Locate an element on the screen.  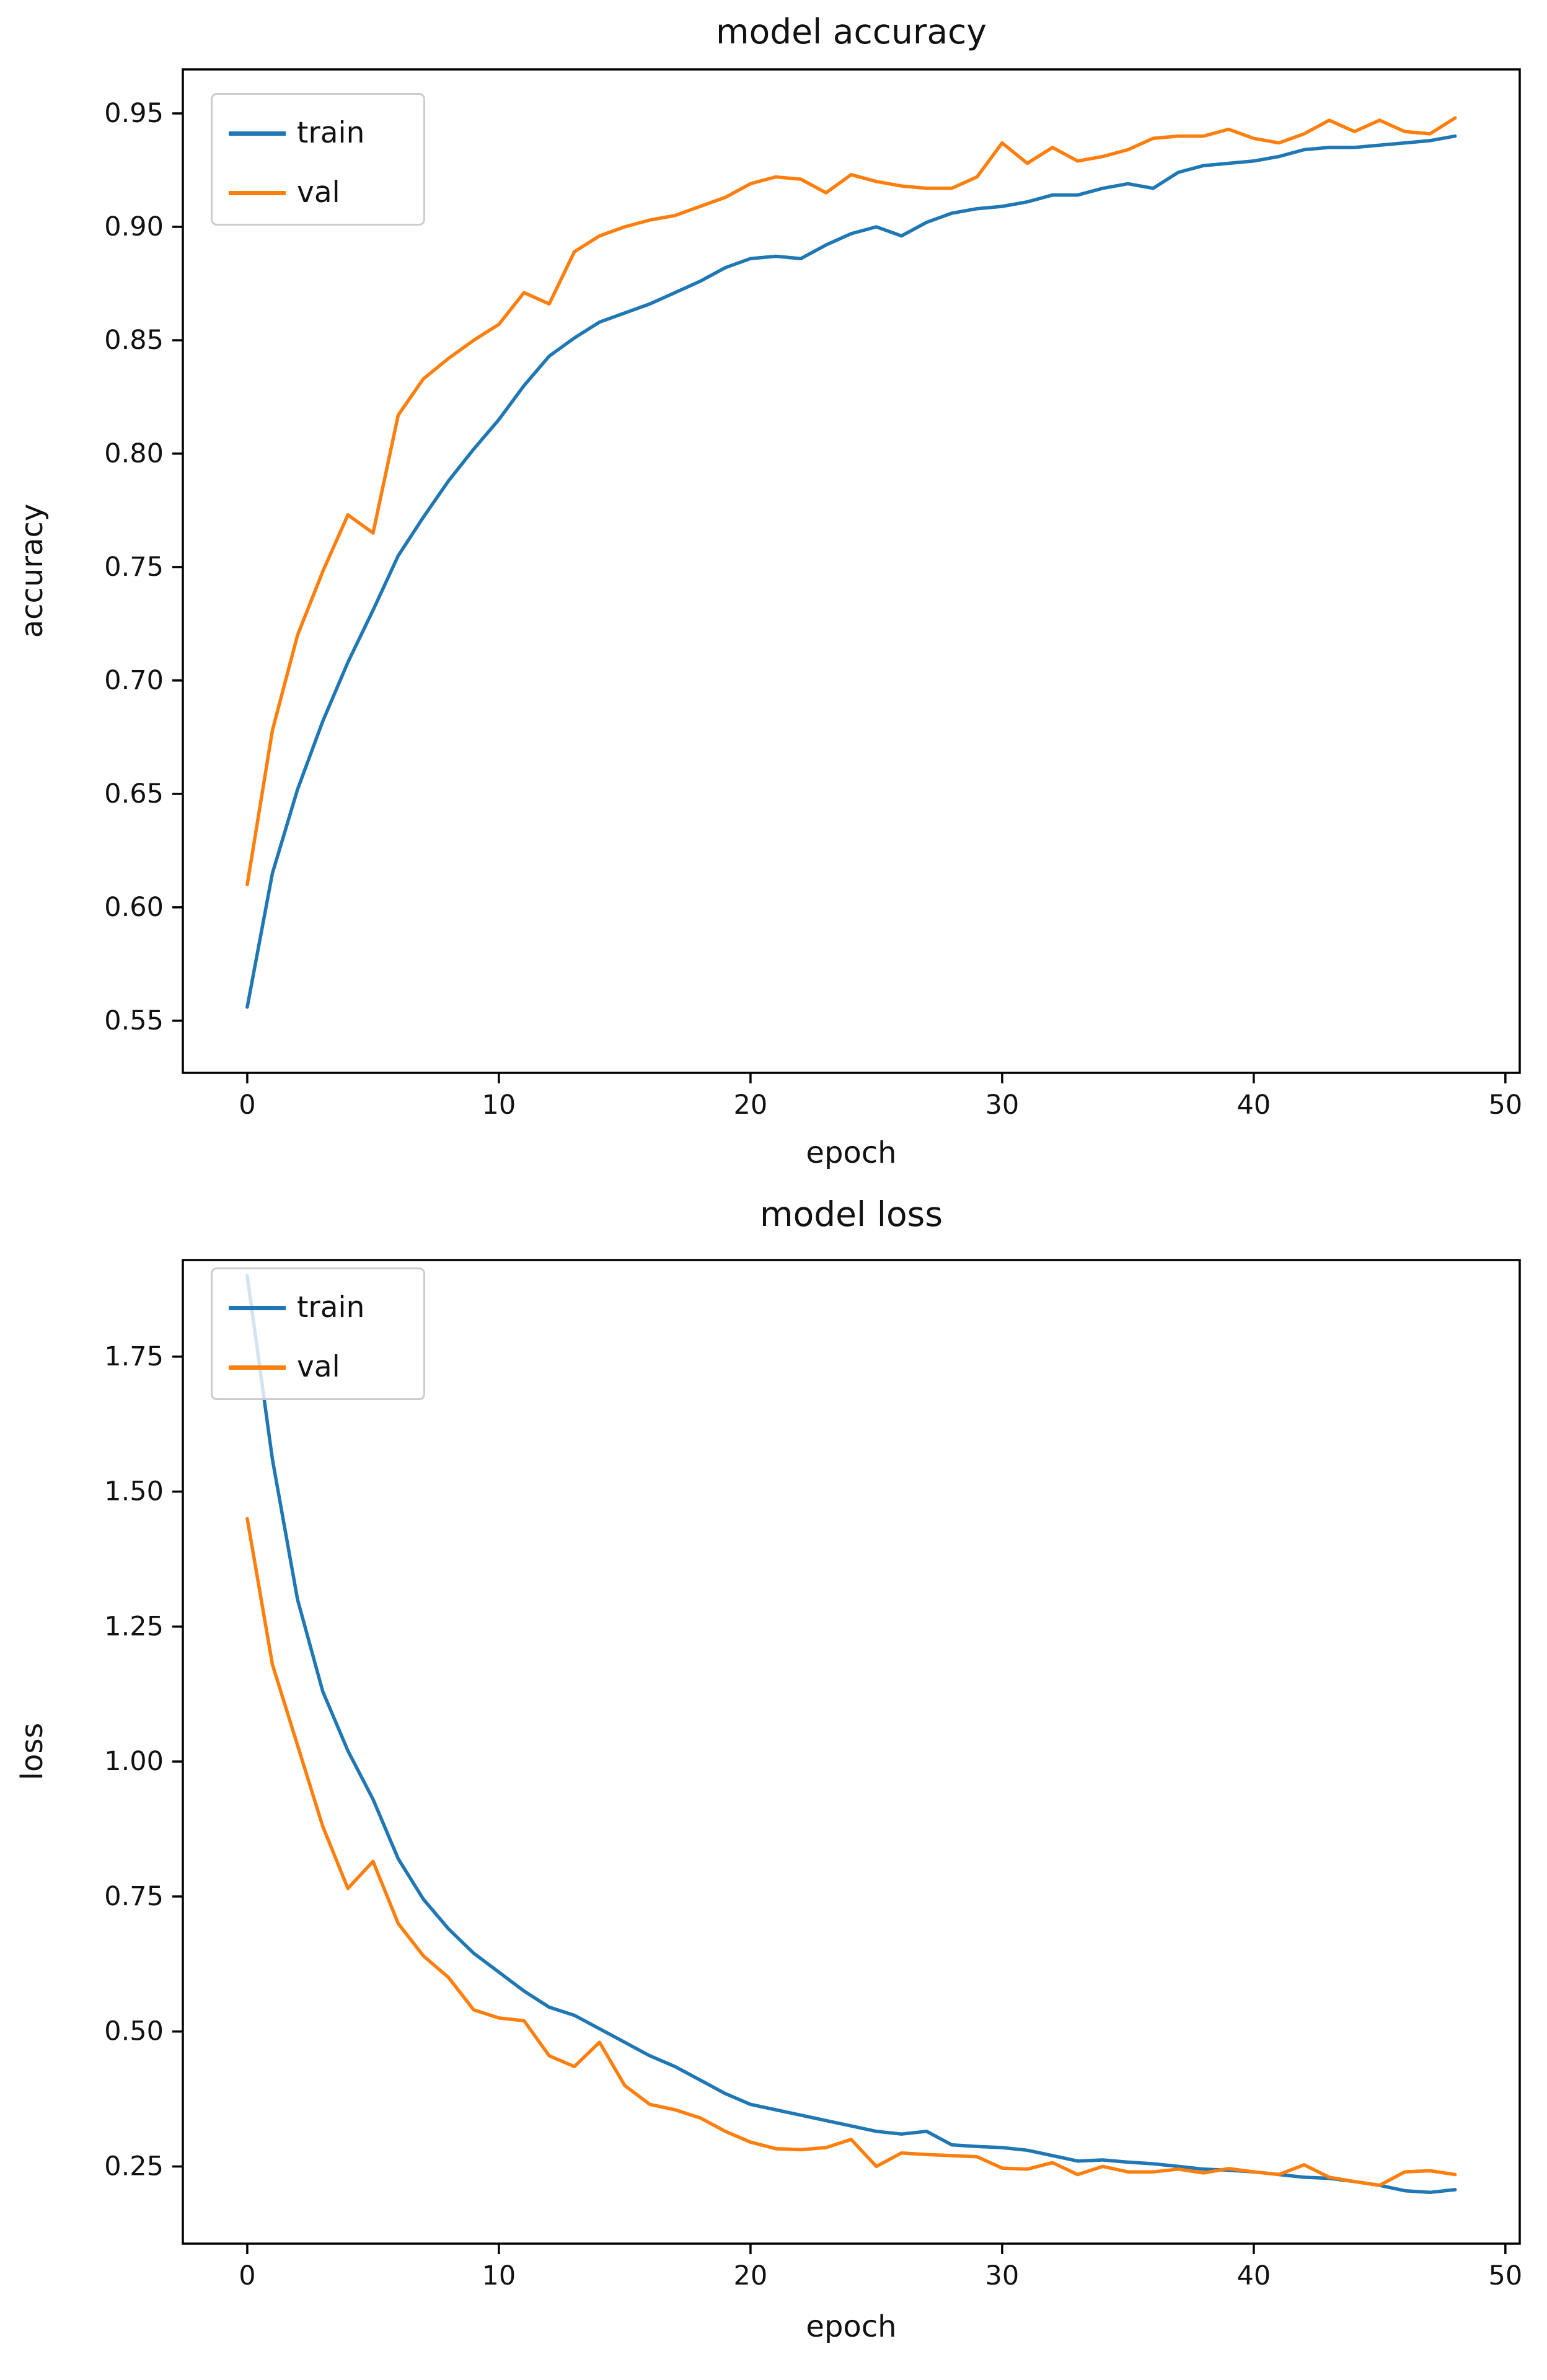
accuracy-x-tick-label: 50 is located at coordinates (1505, 1105).